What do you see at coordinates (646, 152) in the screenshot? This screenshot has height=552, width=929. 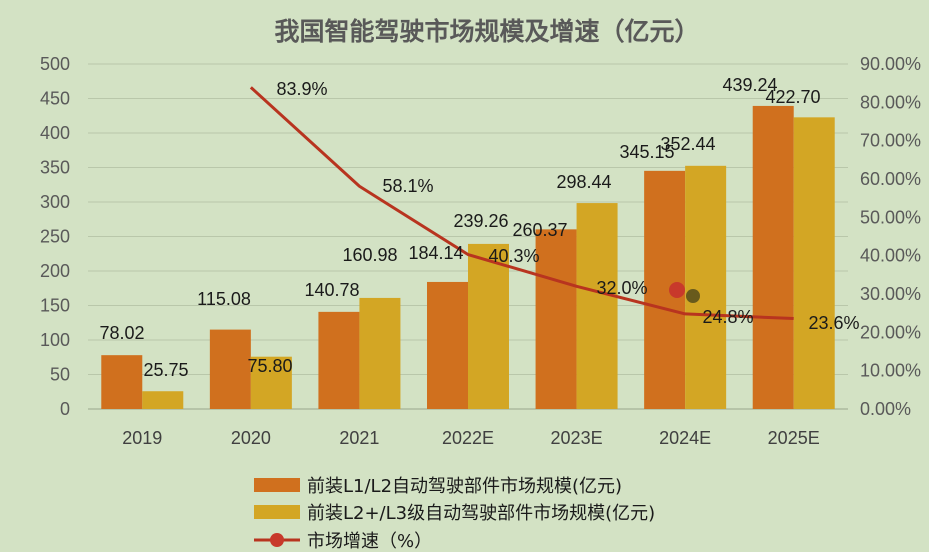 I see `bar-data-label: 345.15` at bounding box center [646, 152].